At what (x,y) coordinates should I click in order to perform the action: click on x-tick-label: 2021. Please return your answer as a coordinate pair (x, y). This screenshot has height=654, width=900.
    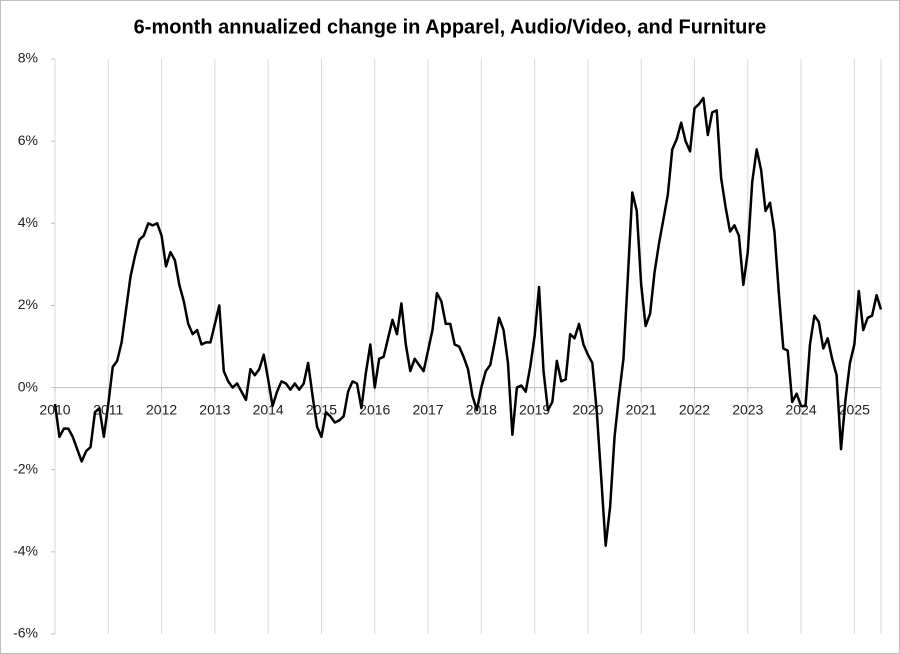
    Looking at the image, I should click on (641, 409).